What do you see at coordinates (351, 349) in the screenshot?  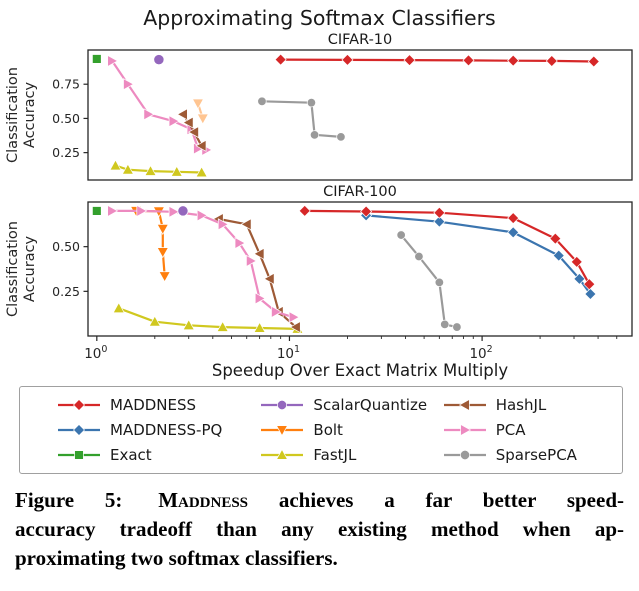 I see `x-axis: 10⁰ 10¹ 10²` at bounding box center [351, 349].